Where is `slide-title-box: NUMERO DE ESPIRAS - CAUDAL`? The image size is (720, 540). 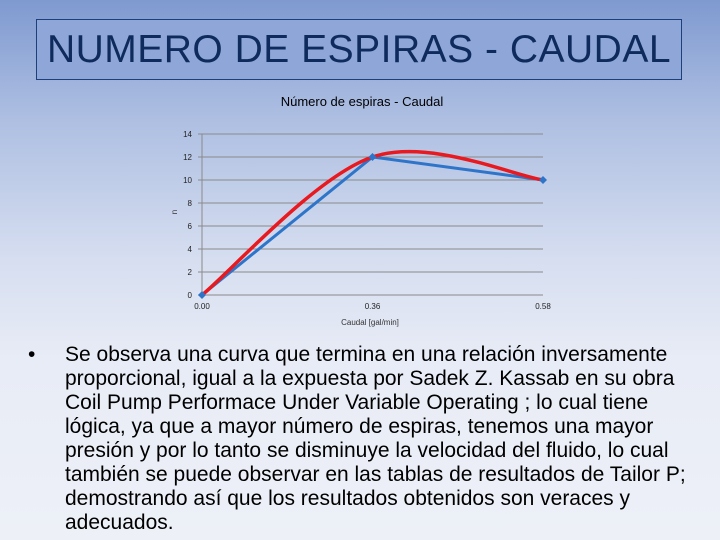
slide-title-box: NUMERO DE ESPIRAS - CAUDAL is located at coordinates (359, 49).